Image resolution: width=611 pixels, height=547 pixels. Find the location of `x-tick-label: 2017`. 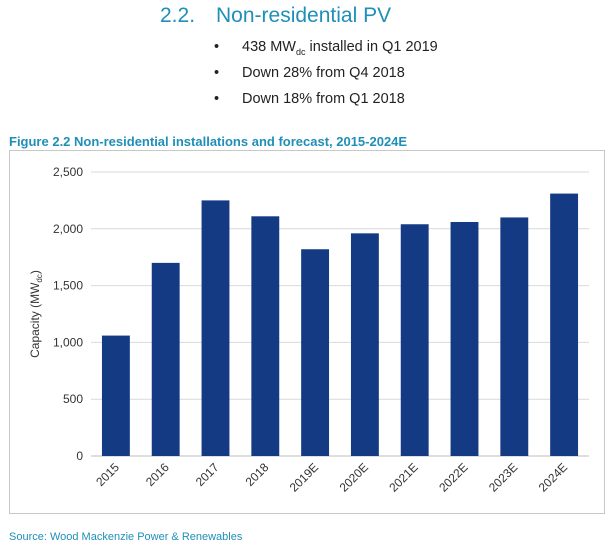

x-tick-label: 2017 is located at coordinates (207, 474).